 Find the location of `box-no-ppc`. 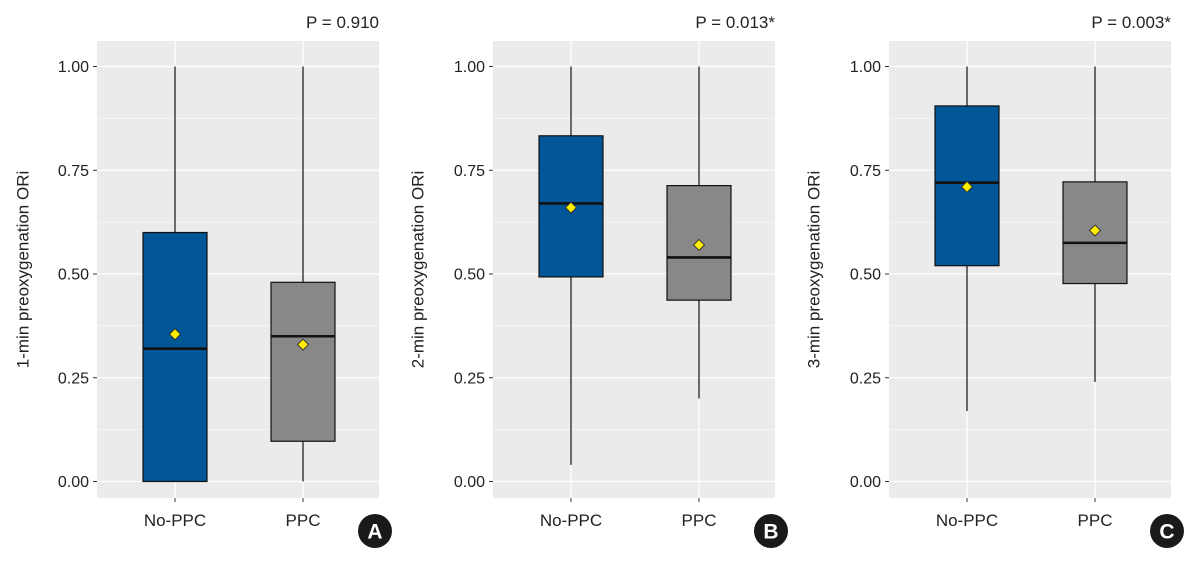

box-no-ppc is located at coordinates (175, 357).